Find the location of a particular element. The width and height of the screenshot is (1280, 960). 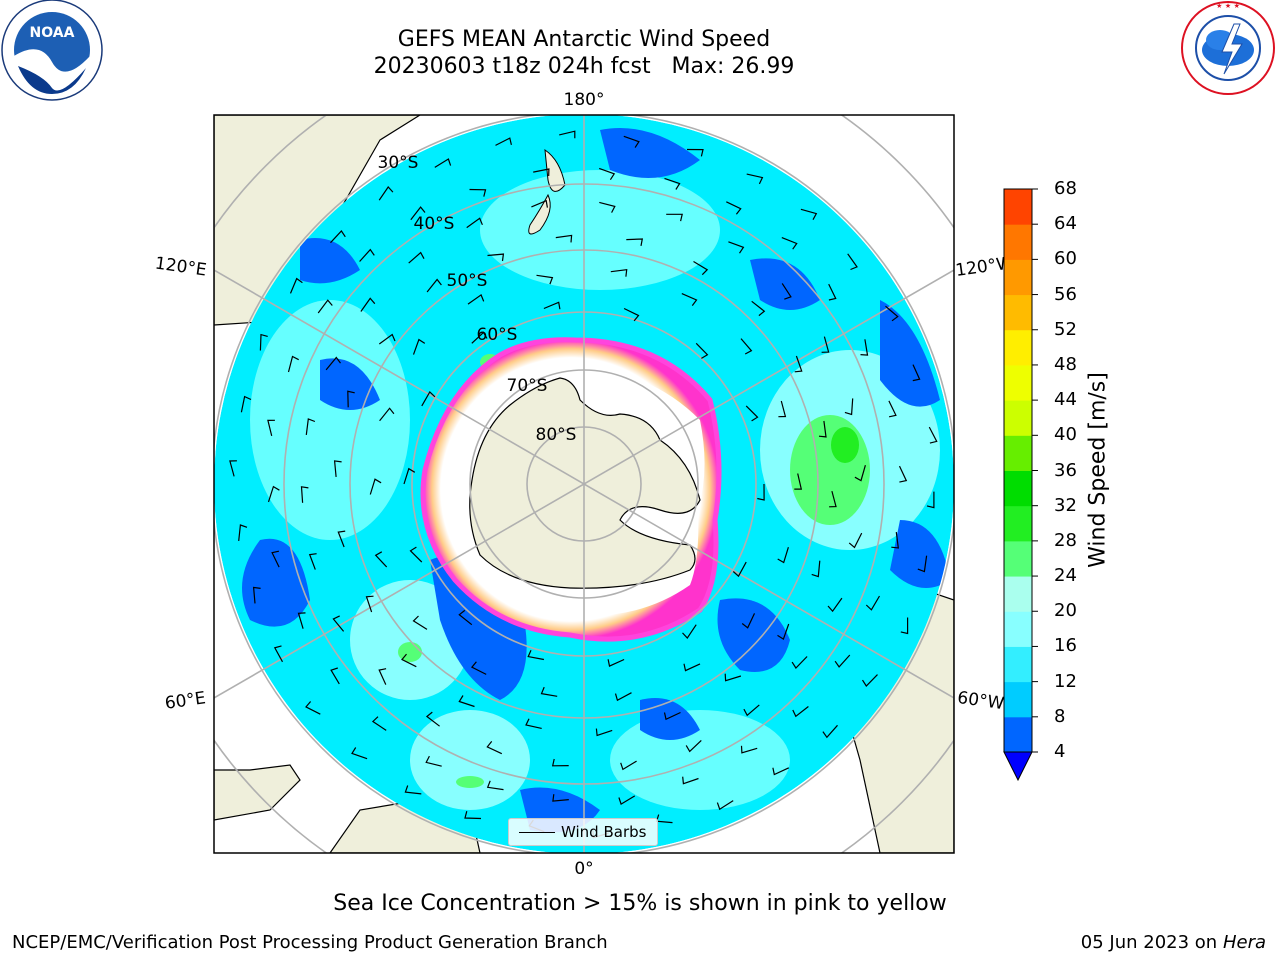

lat-label-60s: 60°S is located at coordinates (497, 335).